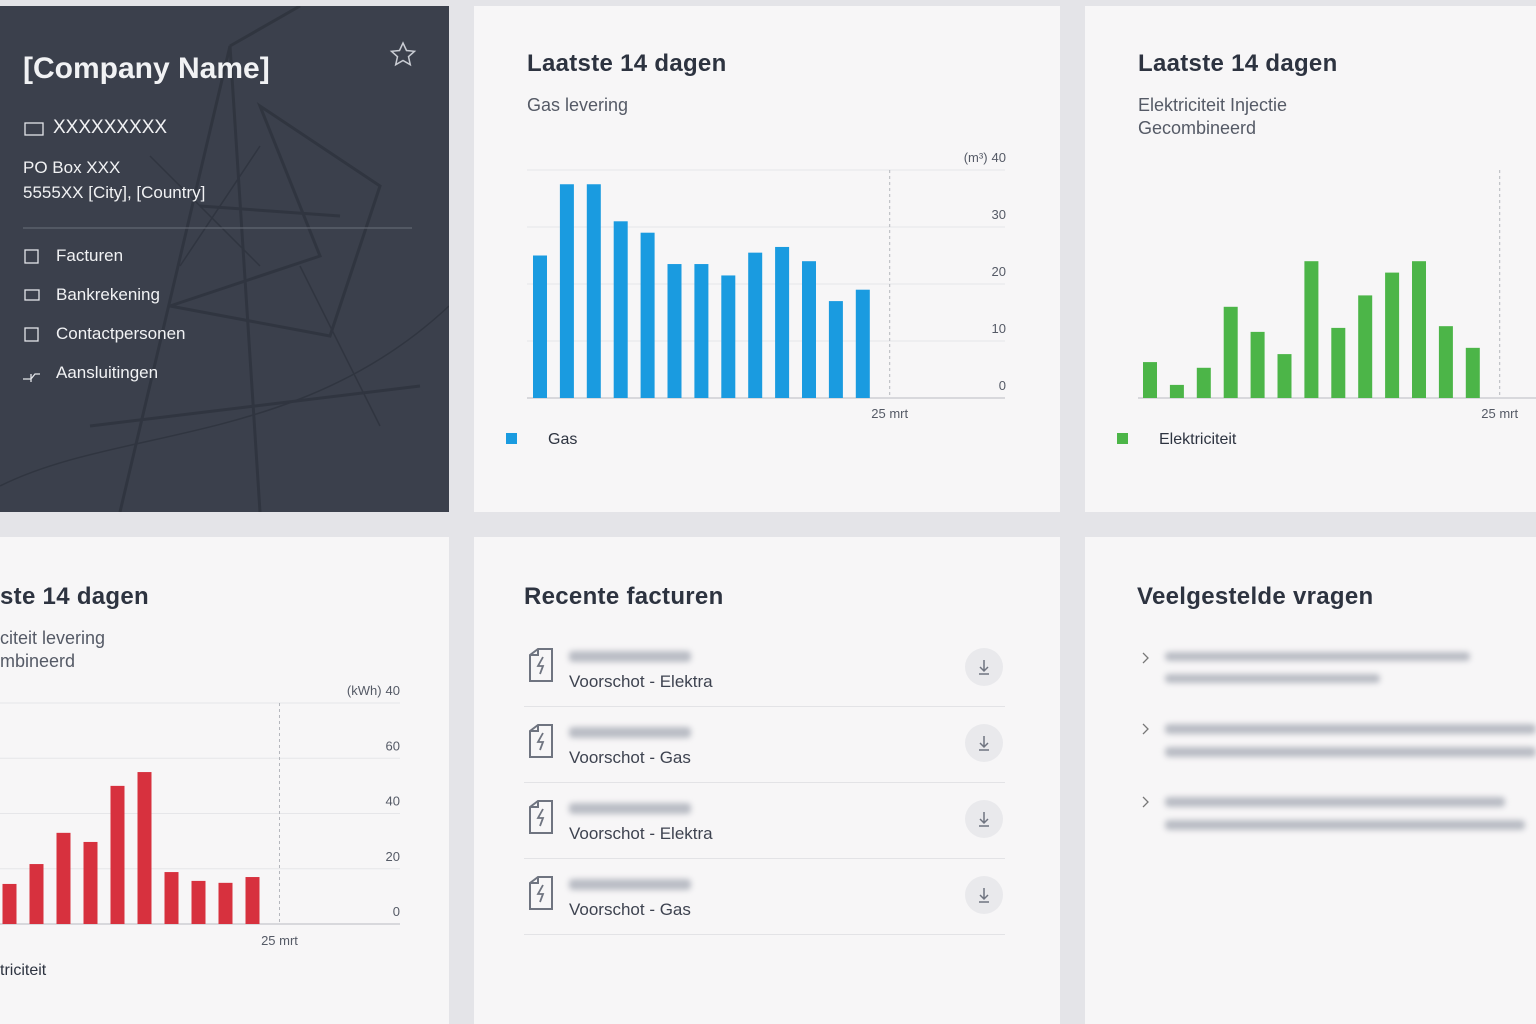 The width and height of the screenshot is (1536, 1024). Describe the element at coordinates (1147, 747) in the screenshot. I see `faq-chevrons` at that location.